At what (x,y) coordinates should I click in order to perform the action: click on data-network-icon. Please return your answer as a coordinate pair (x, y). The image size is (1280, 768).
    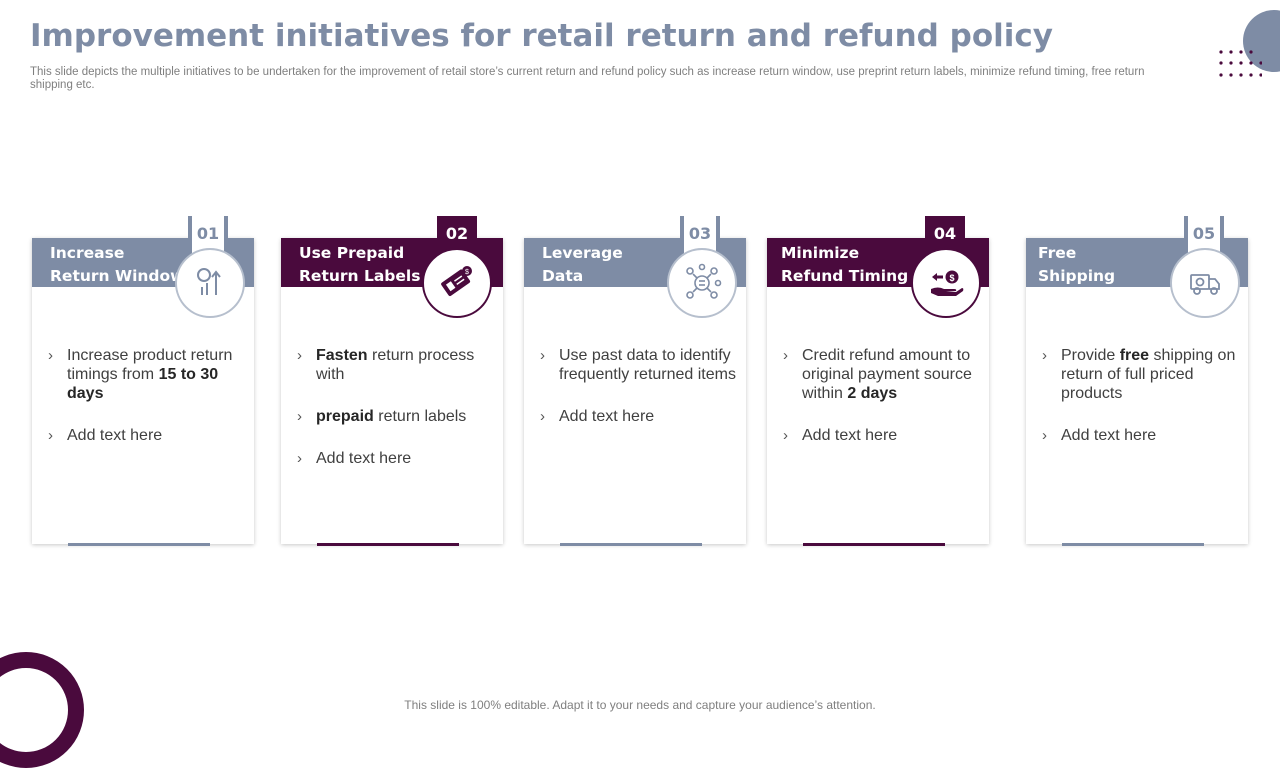
    Looking at the image, I should click on (702, 283).